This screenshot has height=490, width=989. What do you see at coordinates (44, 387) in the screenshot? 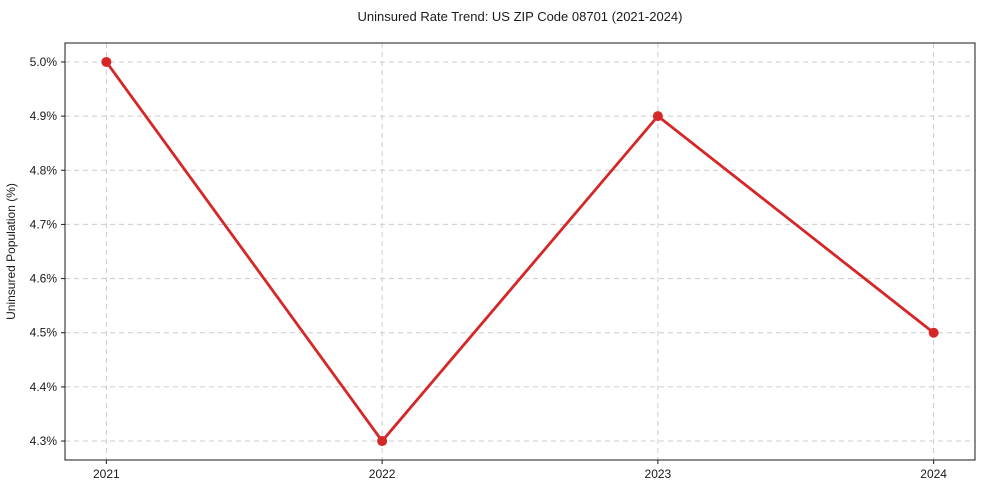
I see `y-tick-label: 4.4%` at bounding box center [44, 387].